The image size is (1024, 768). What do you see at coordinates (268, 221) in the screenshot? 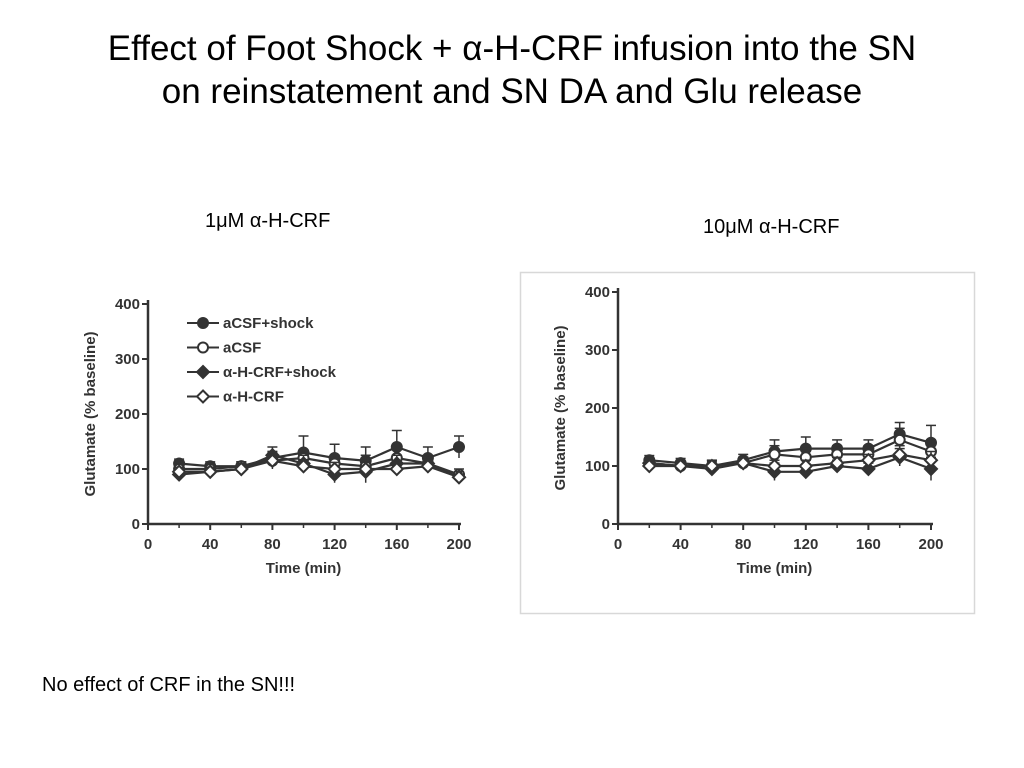
I see `panel-label-1um: 1μM α-H-CRF` at bounding box center [268, 221].